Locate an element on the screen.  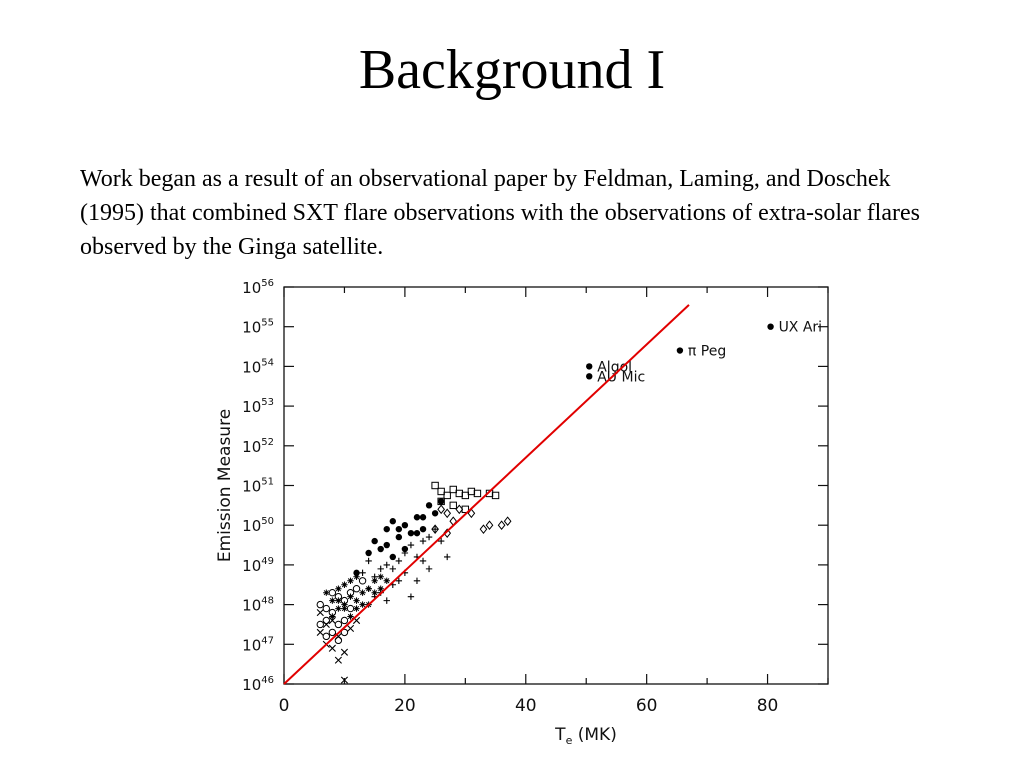
y-tick-label: 1053 is located at coordinates (258, 406).